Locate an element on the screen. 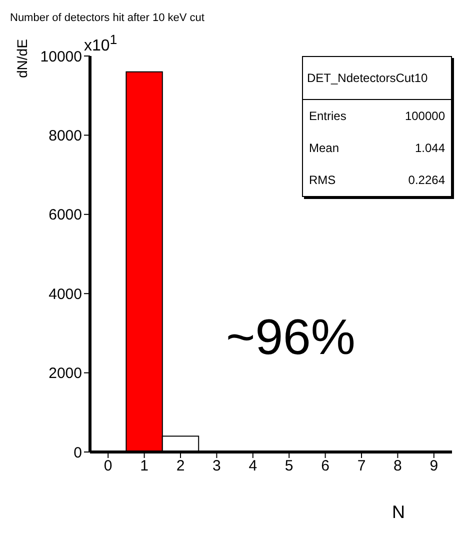 Image resolution: width=458 pixels, height=536 pixels. x-tick-label: 6 is located at coordinates (325, 466).